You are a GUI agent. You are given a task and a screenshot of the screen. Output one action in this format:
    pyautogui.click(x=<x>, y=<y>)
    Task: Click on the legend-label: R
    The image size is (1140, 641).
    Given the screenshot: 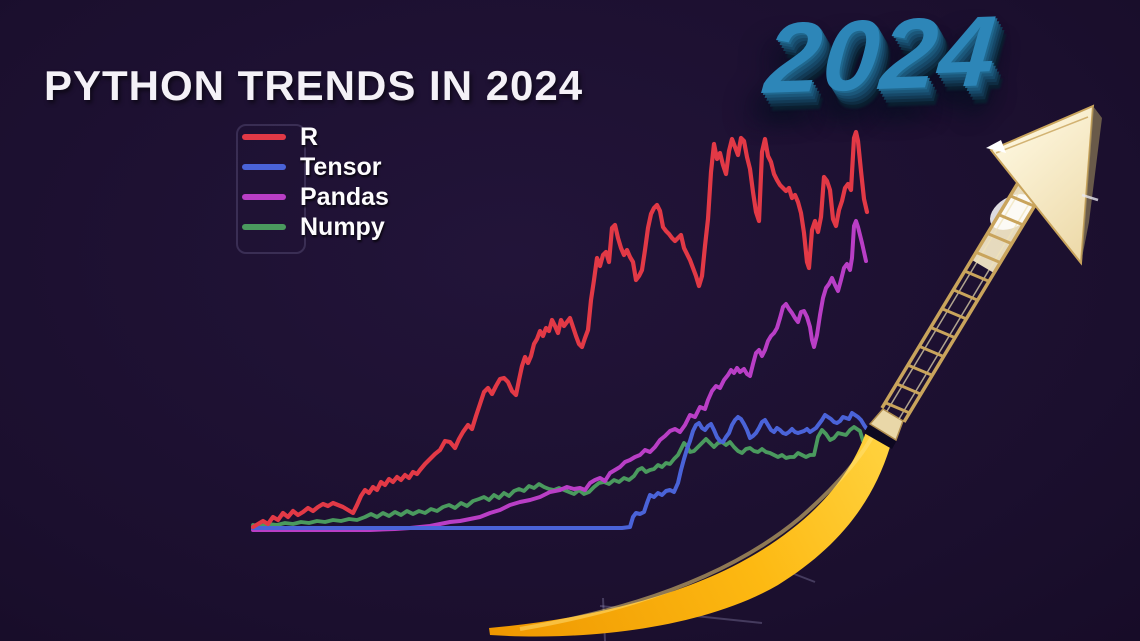 What is the action you would take?
    pyautogui.click(x=309, y=136)
    